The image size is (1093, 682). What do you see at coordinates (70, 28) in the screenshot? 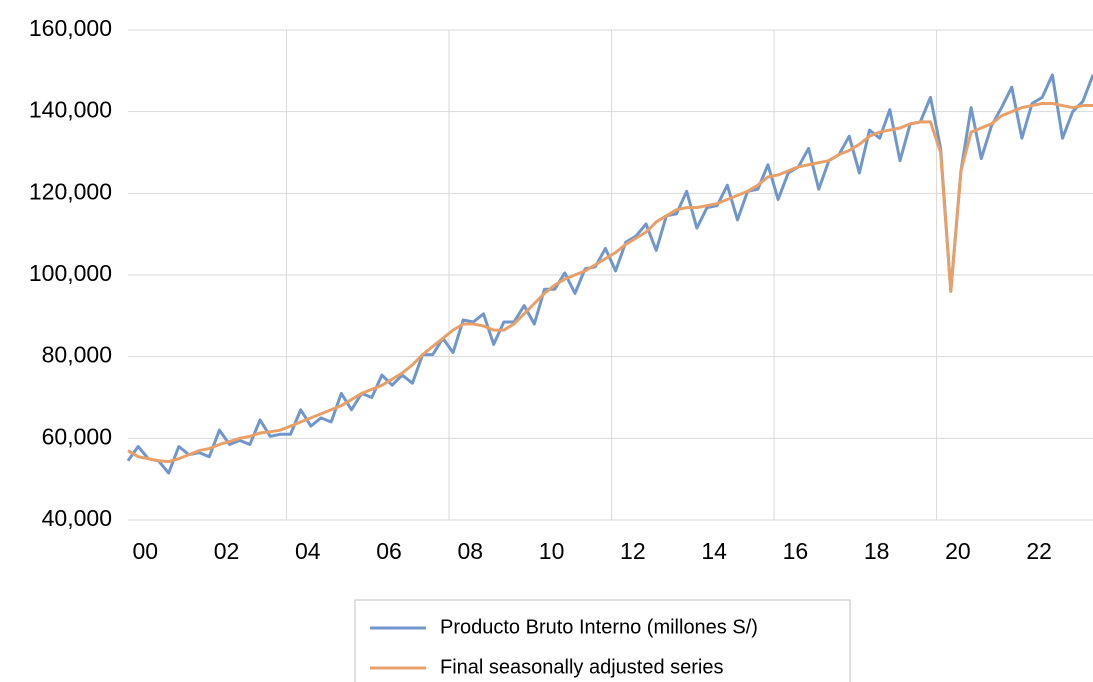
I see `y-tick-label: 160,000` at bounding box center [70, 28].